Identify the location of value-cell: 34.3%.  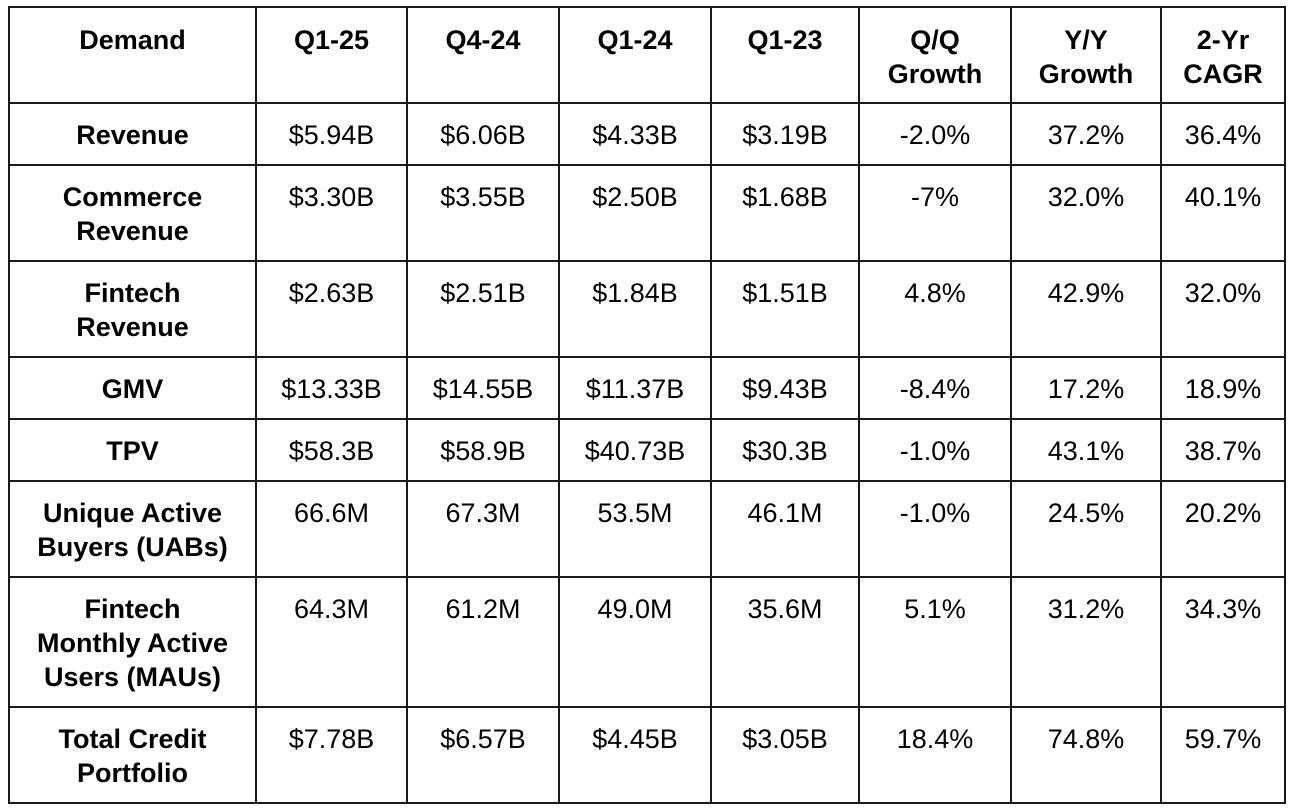
(1223, 642).